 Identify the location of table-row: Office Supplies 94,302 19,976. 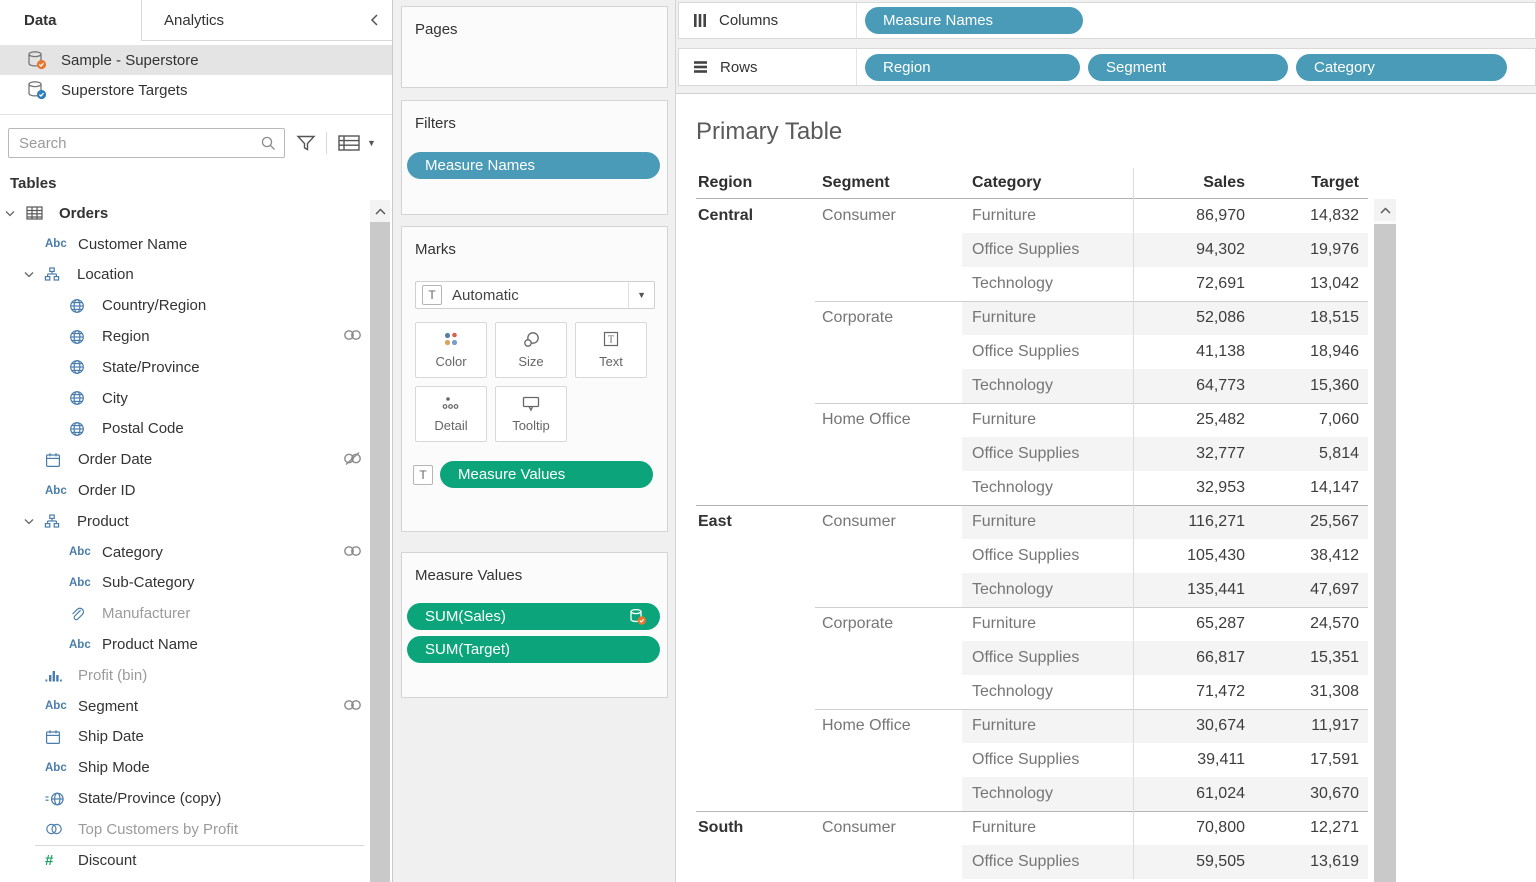
(1032, 250).